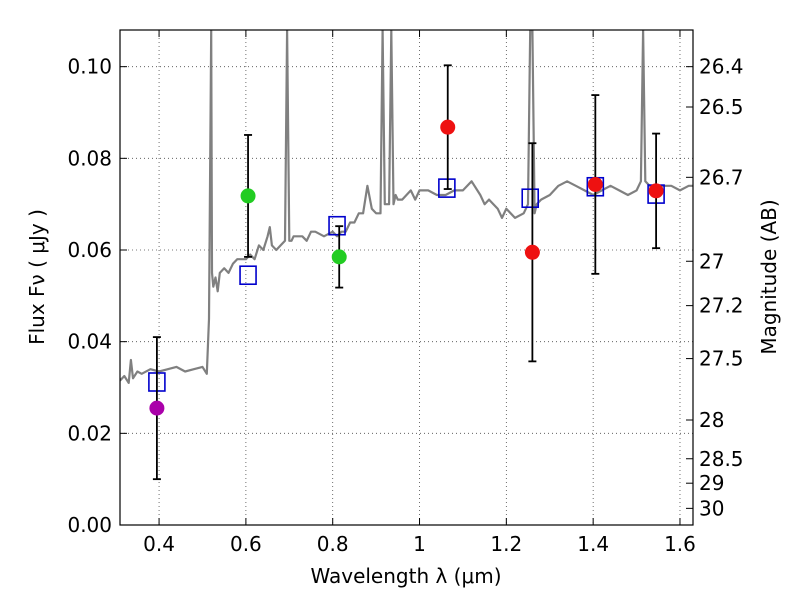 Image resolution: width=800 pixels, height=600 pixels. Describe the element at coordinates (89, 158) in the screenshot. I see `y-tick-label: 0.08` at that location.